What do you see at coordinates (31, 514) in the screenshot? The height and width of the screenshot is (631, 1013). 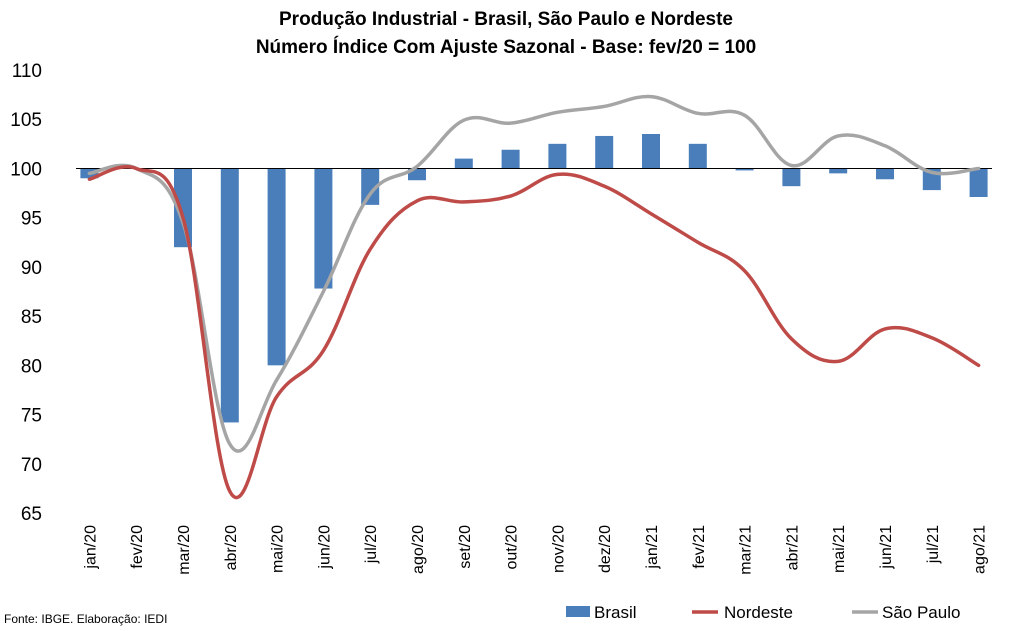 I see `y-tick-label: 65` at bounding box center [31, 514].